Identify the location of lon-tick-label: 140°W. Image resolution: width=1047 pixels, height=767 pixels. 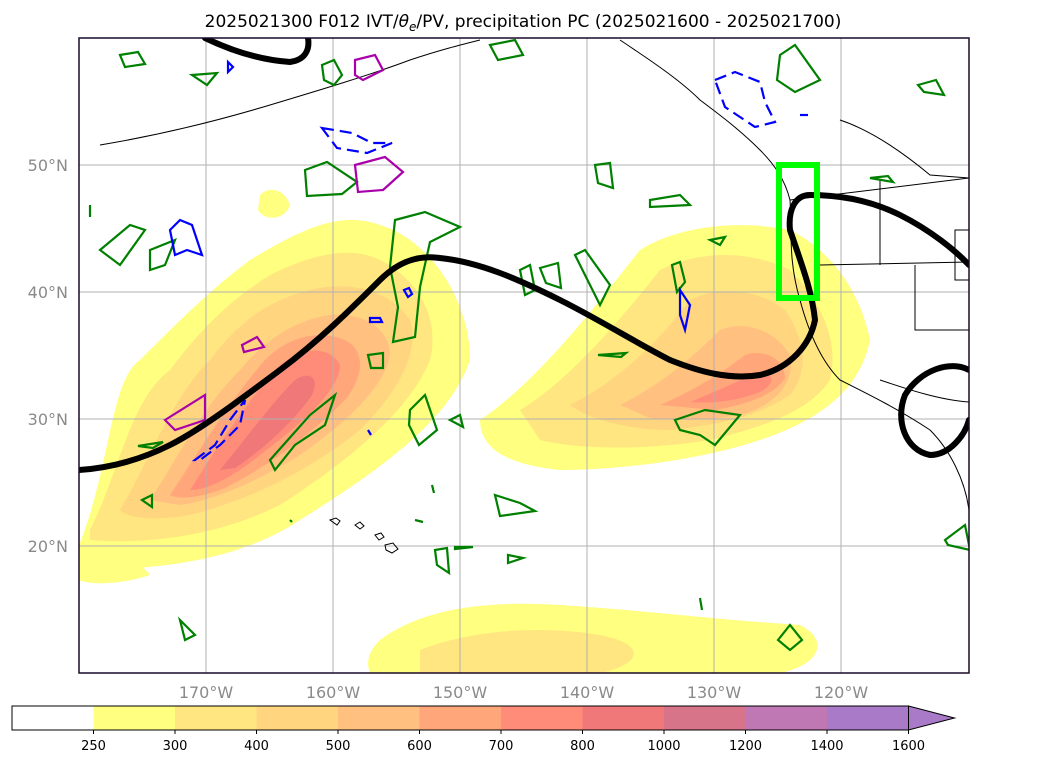
(587, 692).